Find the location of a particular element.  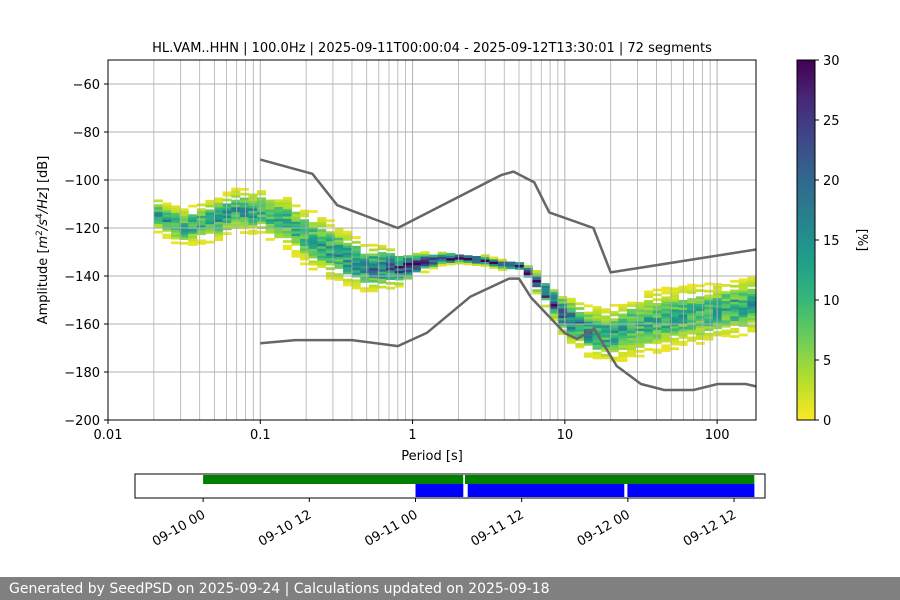

x-tick-label: 10 is located at coordinates (565, 435).